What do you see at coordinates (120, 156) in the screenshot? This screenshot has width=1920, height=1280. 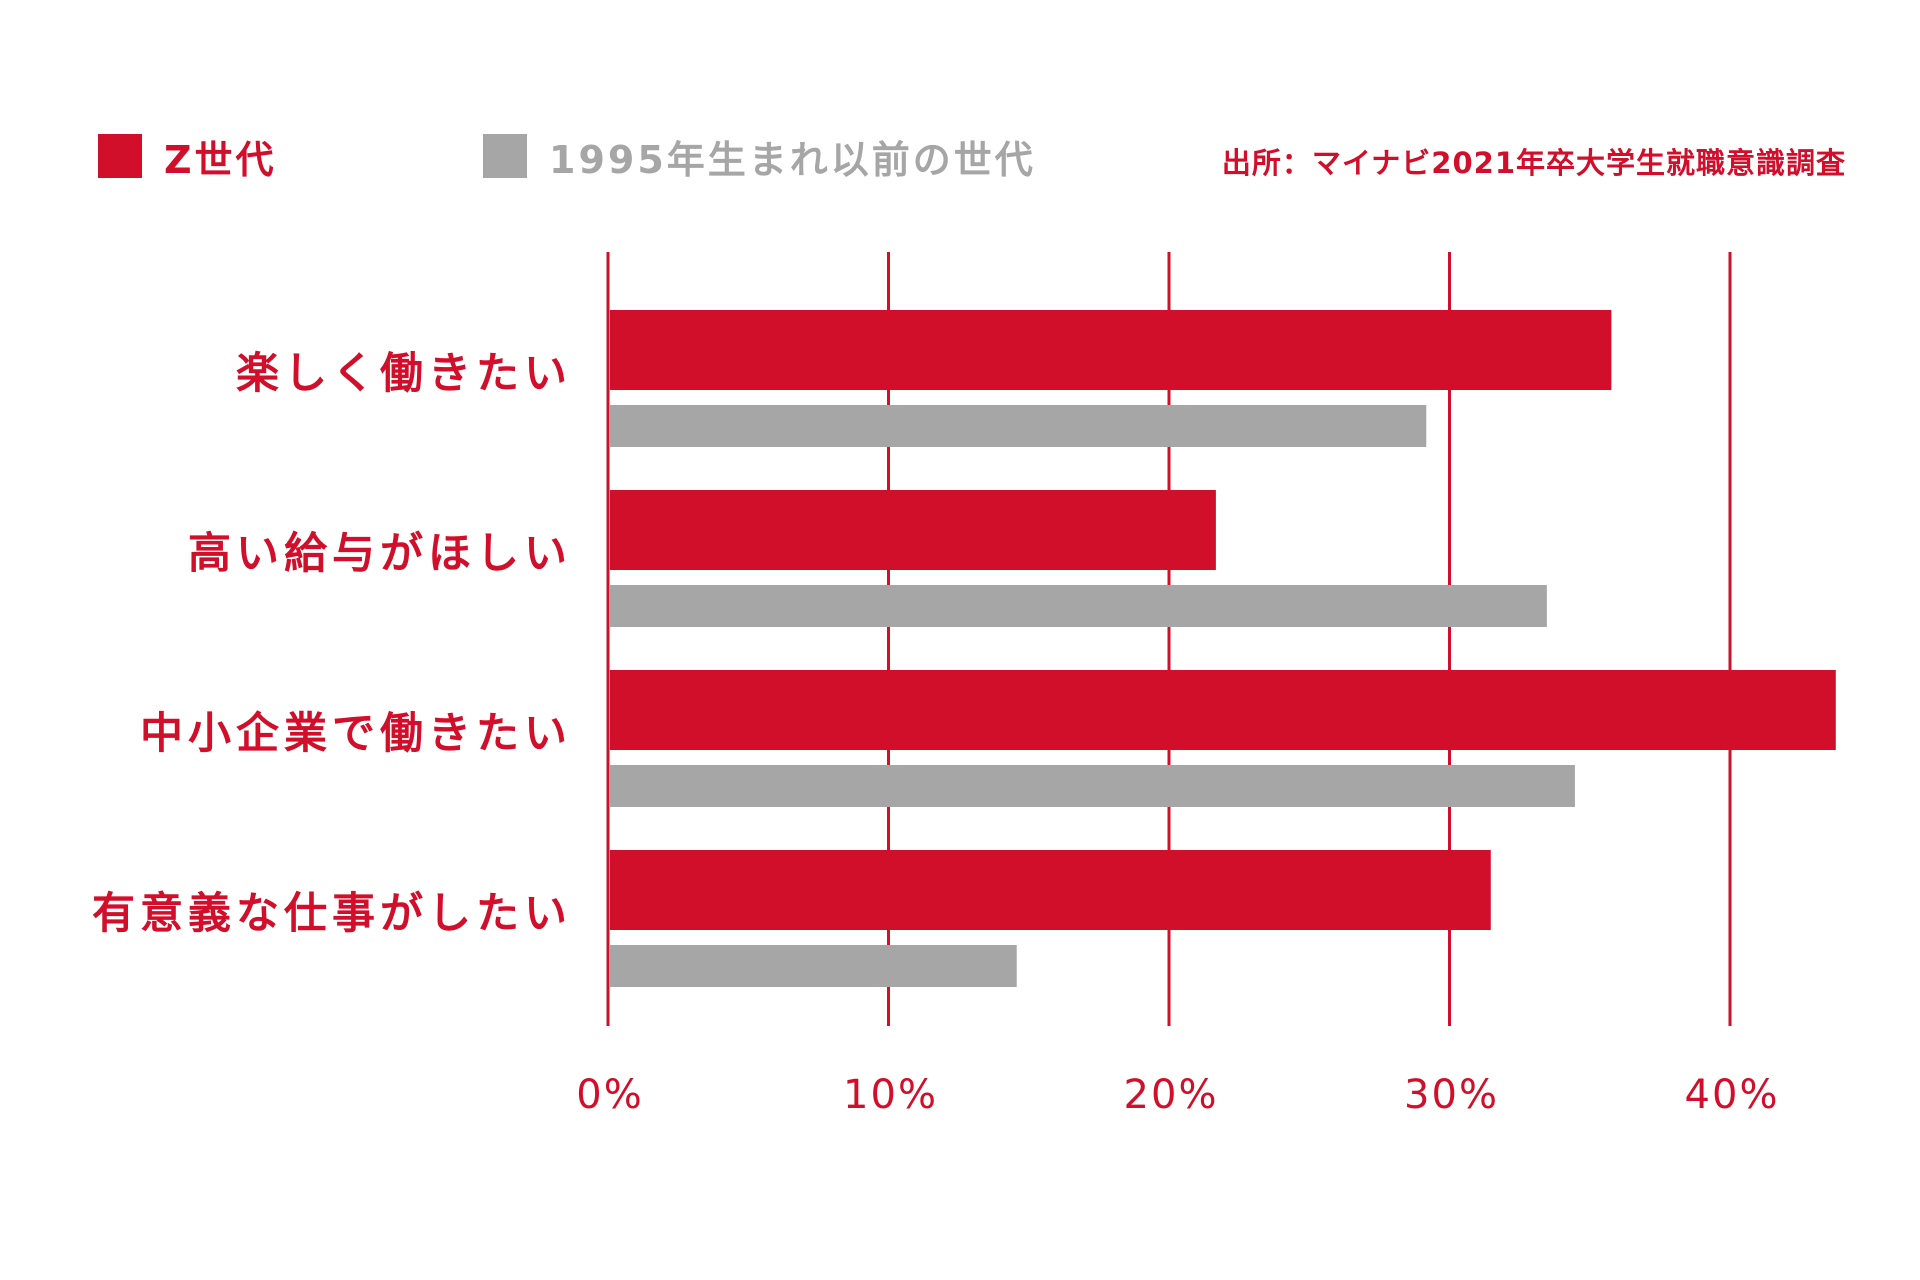 I see `legend-swatch-z-generation` at bounding box center [120, 156].